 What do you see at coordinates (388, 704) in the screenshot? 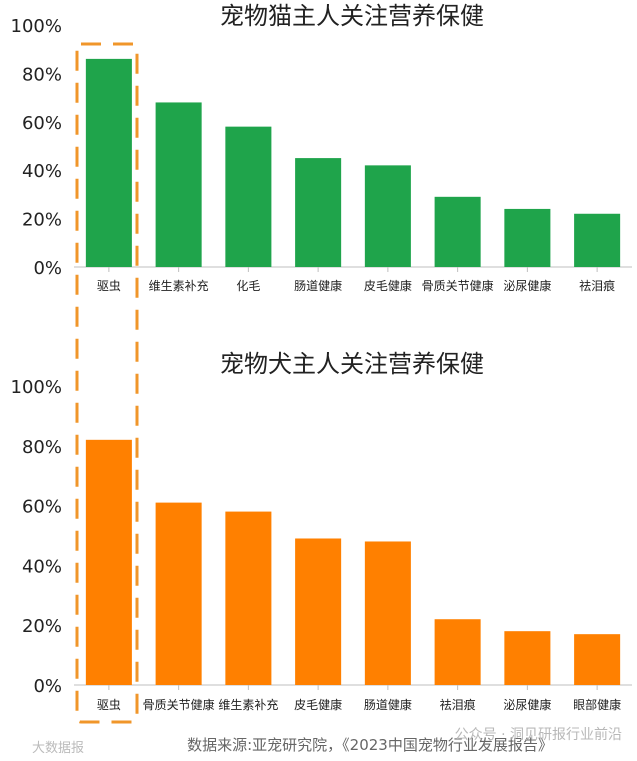
I see `dog-category-label: 肠道健康` at bounding box center [388, 704].